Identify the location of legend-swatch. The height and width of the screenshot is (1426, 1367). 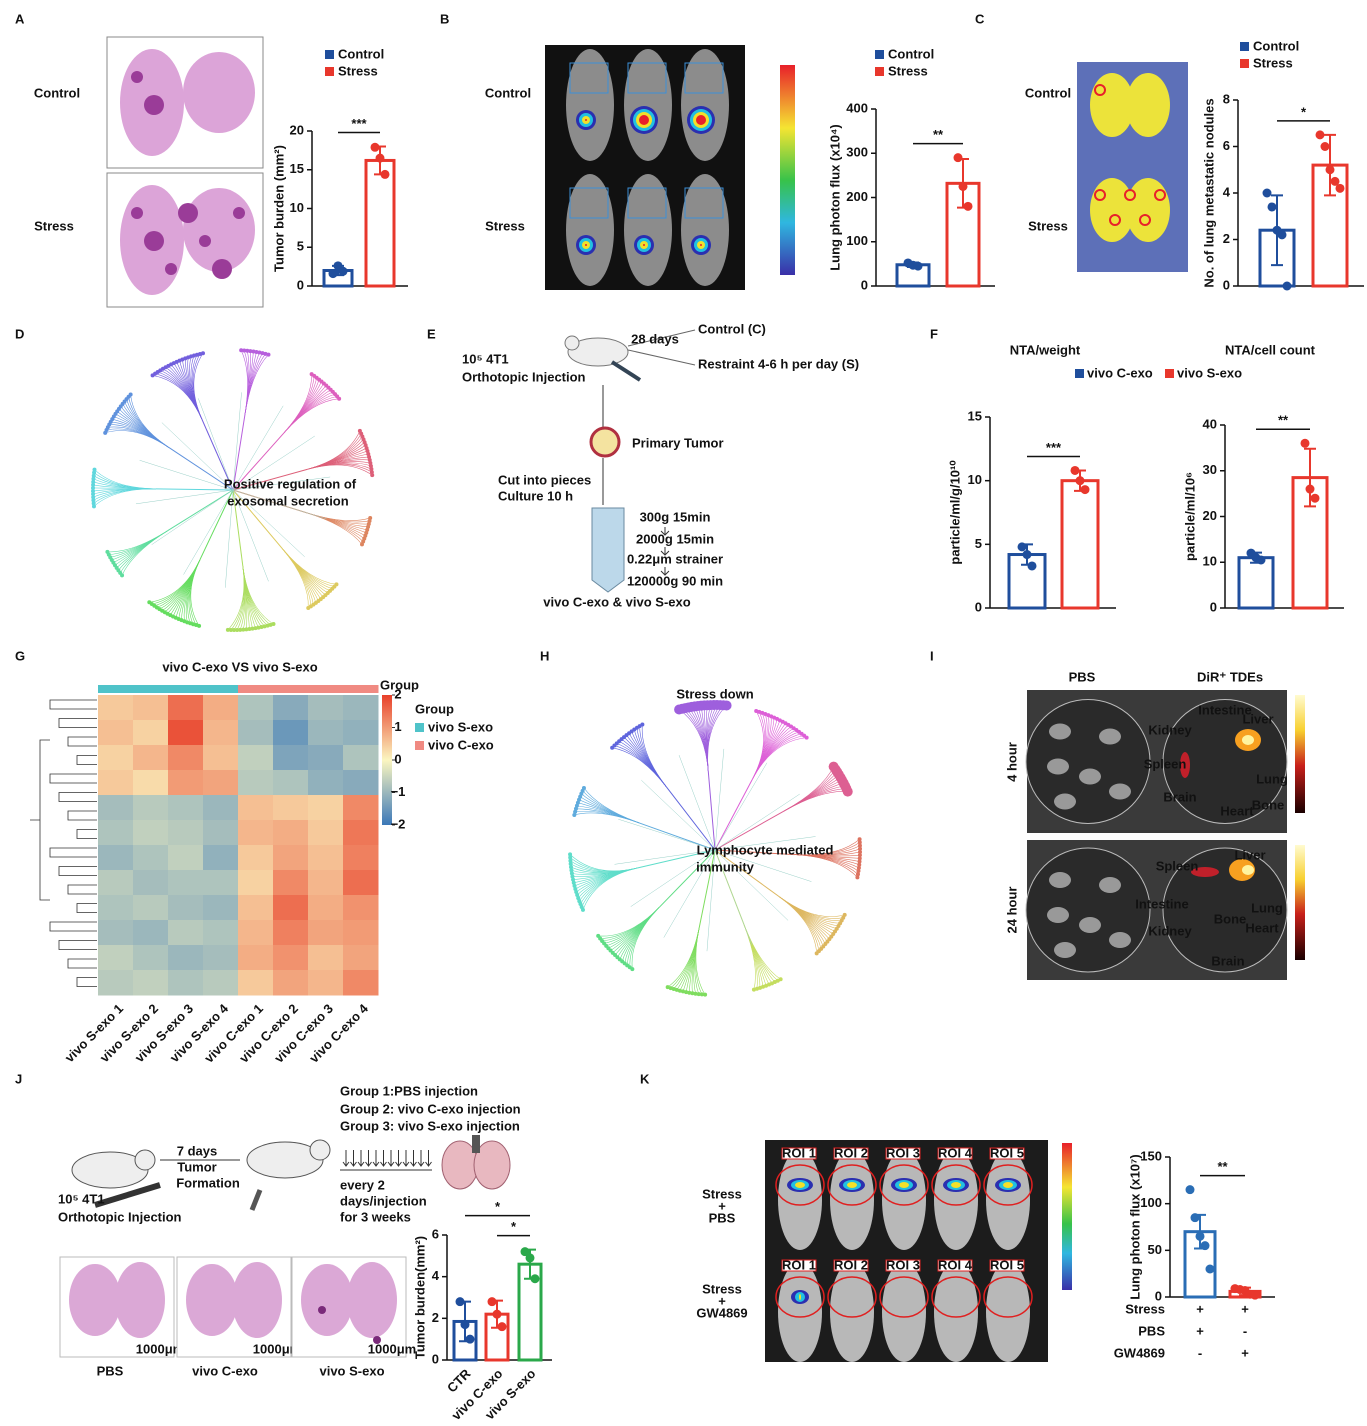
(419, 745).